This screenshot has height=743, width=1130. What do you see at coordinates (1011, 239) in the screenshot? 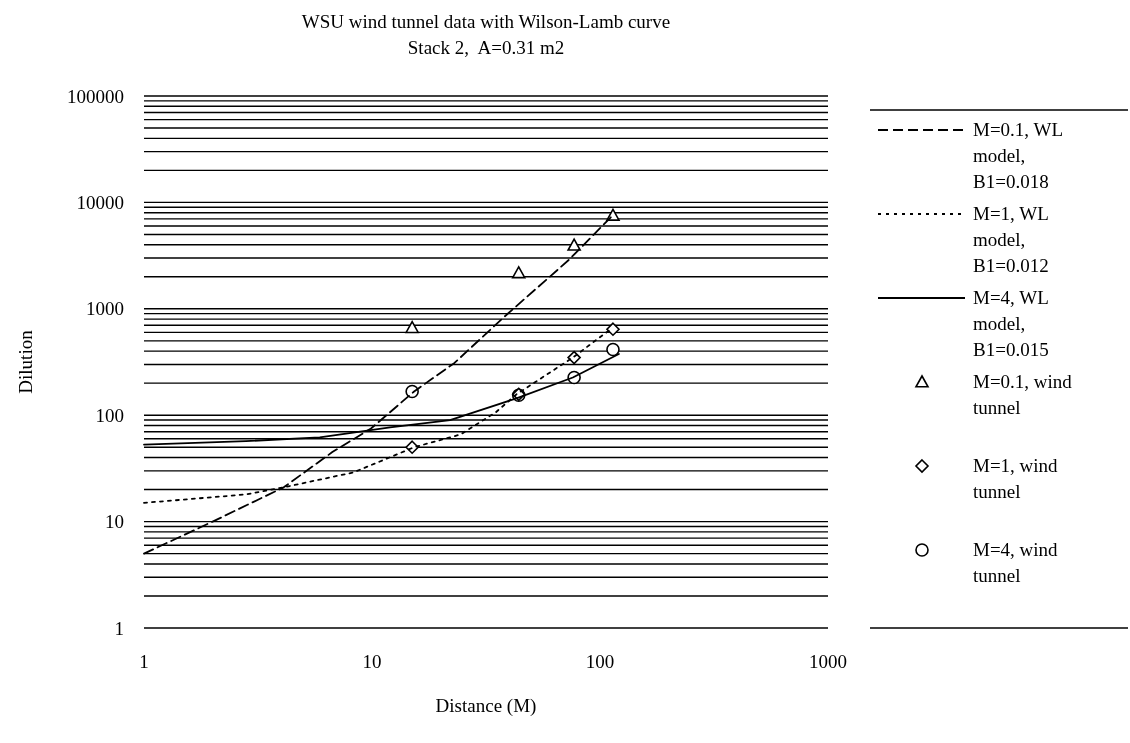
I see `legend-label: M=1, WL model, B1=0.012` at bounding box center [1011, 239].